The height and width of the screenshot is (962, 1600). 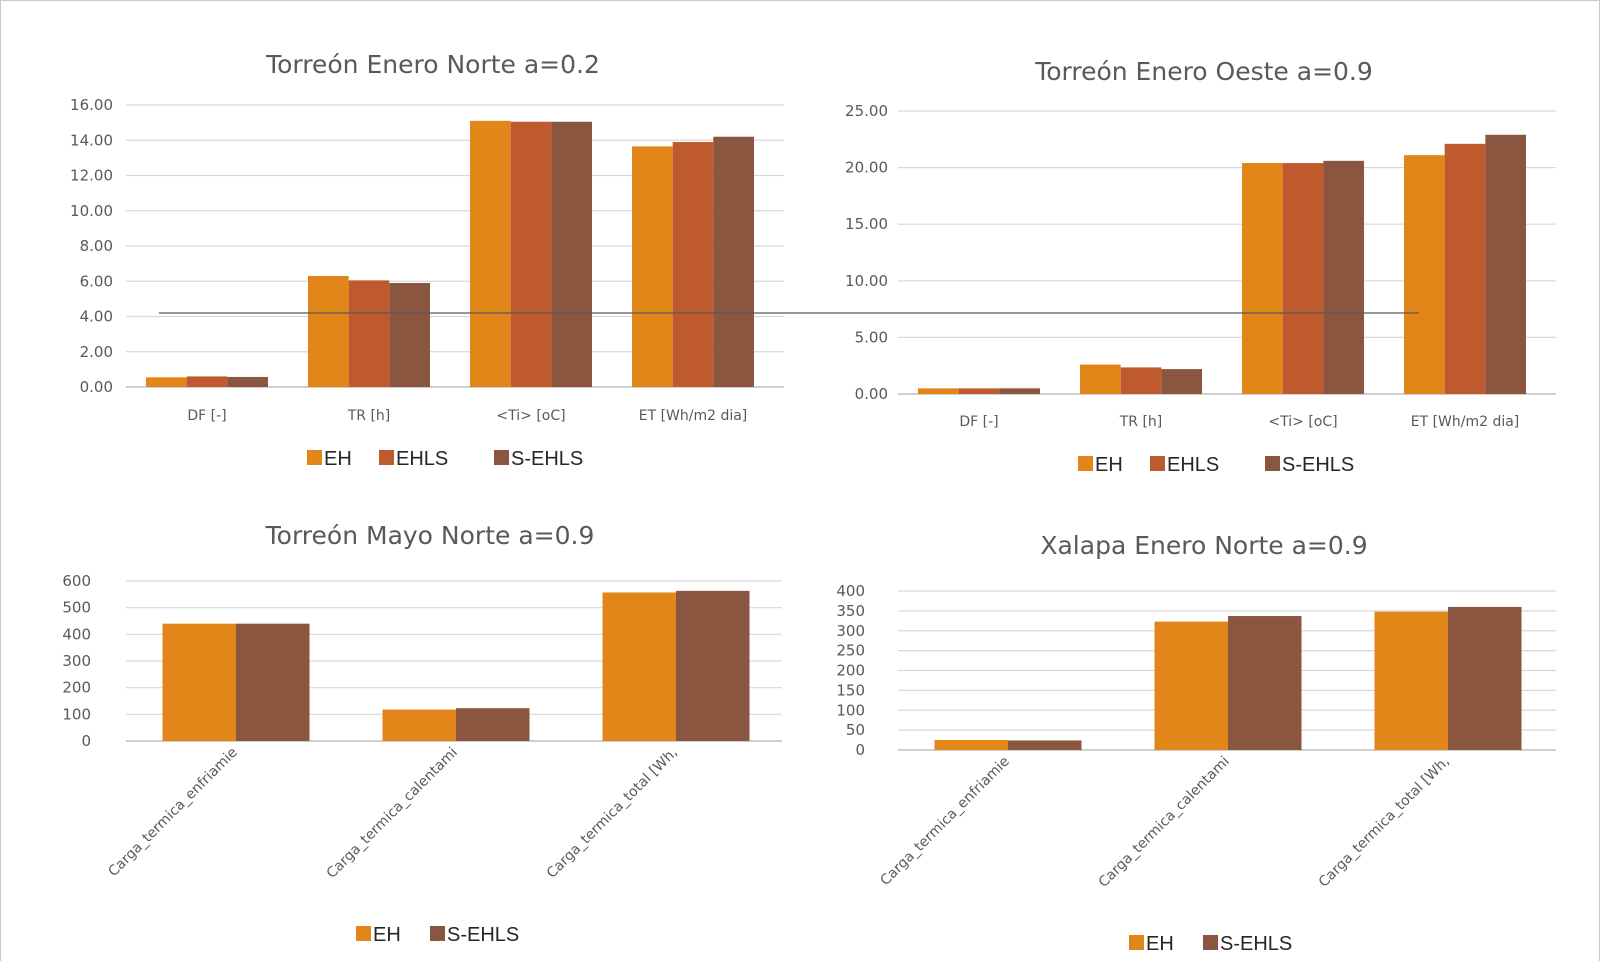 What do you see at coordinates (871, 337) in the screenshot?
I see `y-tick-label: 5.00` at bounding box center [871, 337].